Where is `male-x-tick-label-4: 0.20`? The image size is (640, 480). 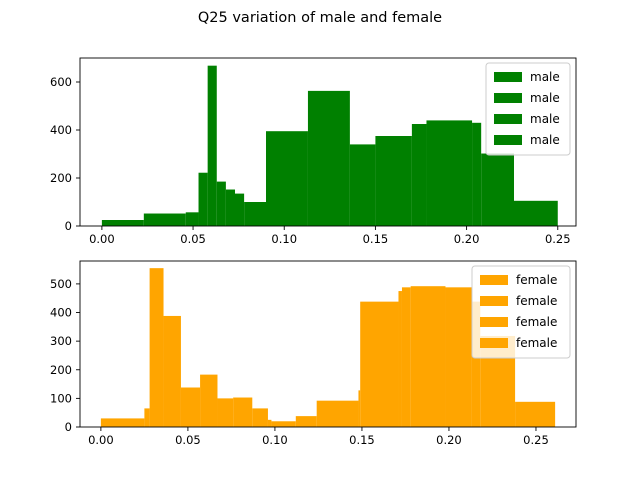 male-x-tick-label-4: 0.20 is located at coordinates (467, 239).